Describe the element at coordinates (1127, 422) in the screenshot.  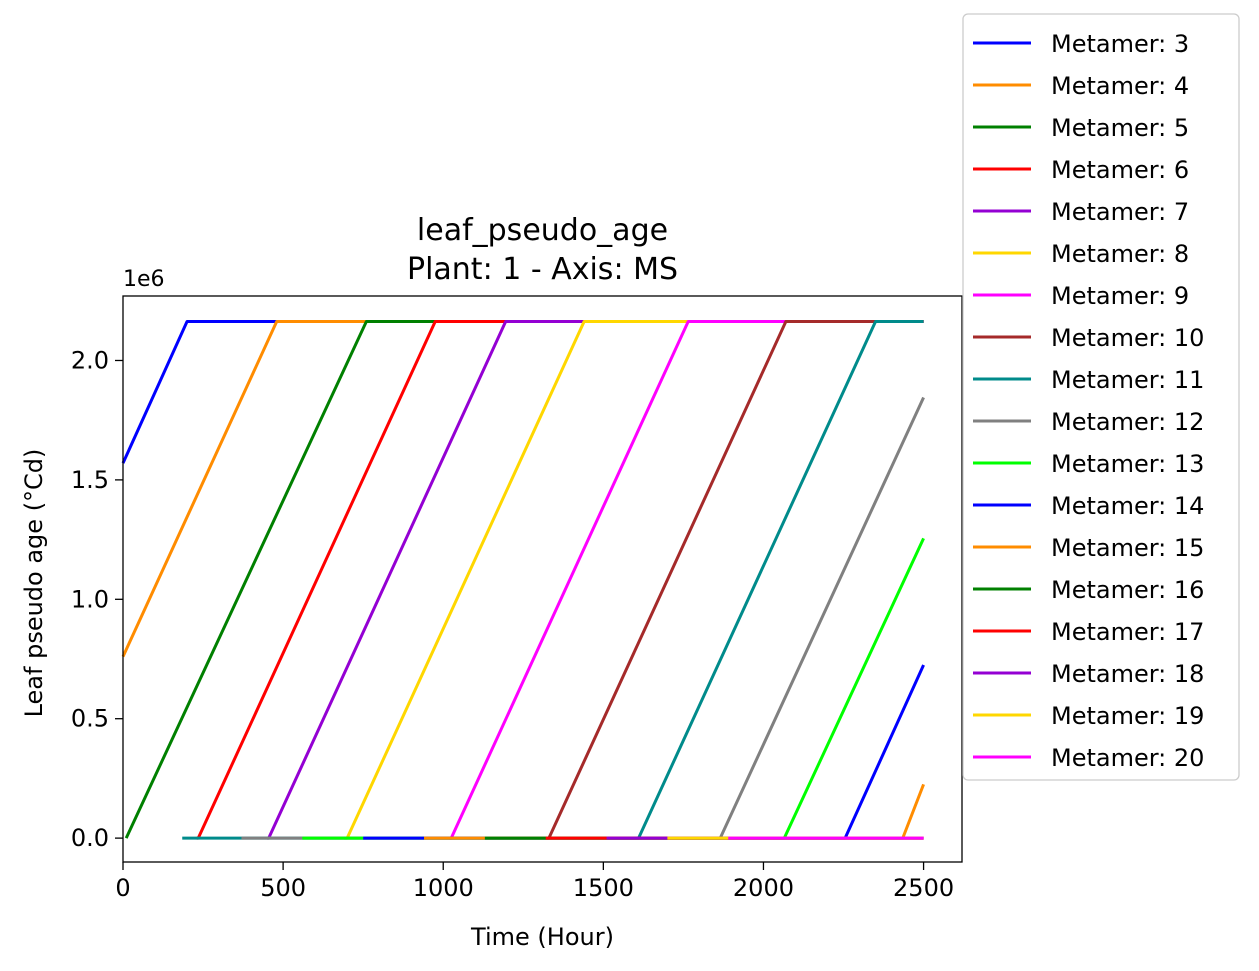
I see `legend-entry: Metamer: 12` at that location.